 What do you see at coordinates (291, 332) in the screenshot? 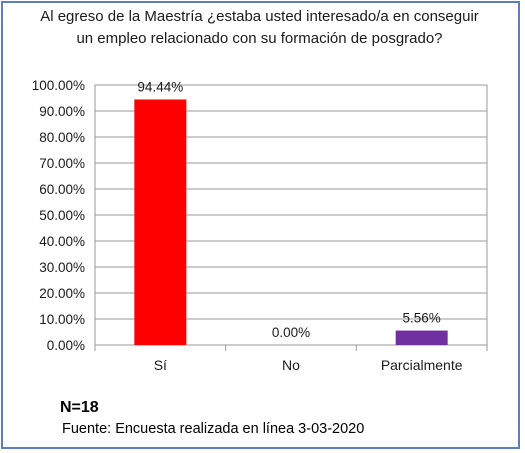
I see `data-label: 0.00%` at bounding box center [291, 332].